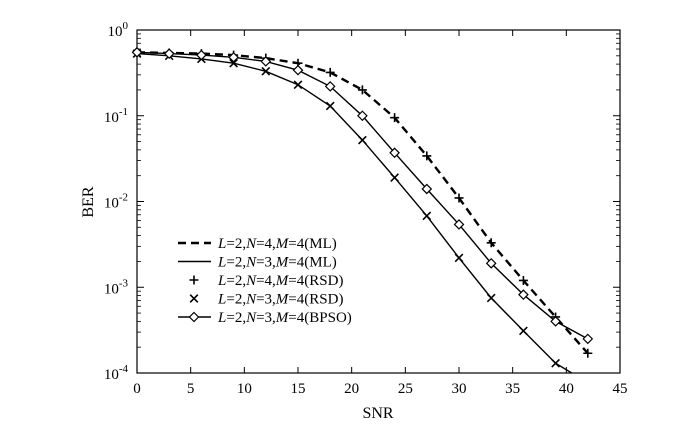 This screenshot has width=700, height=430. Describe the element at coordinates (191, 389) in the screenshot. I see `x-tick-label: 5` at that location.